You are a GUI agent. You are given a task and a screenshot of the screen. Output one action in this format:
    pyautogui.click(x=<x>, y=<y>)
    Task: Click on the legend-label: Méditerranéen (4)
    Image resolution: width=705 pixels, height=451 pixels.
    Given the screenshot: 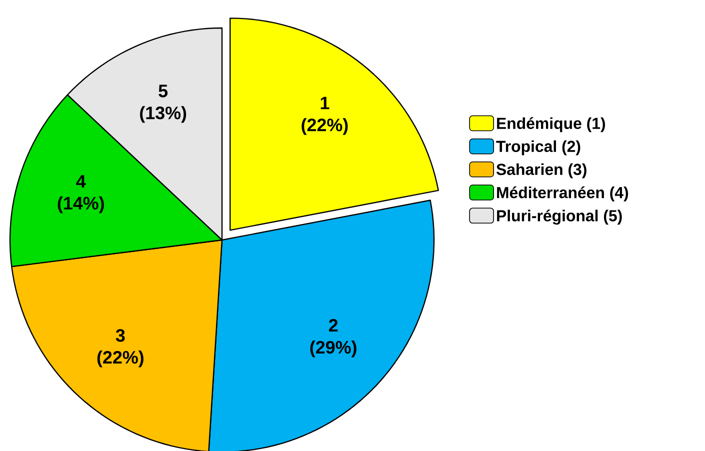 What is the action you would take?
    pyautogui.click(x=562, y=194)
    